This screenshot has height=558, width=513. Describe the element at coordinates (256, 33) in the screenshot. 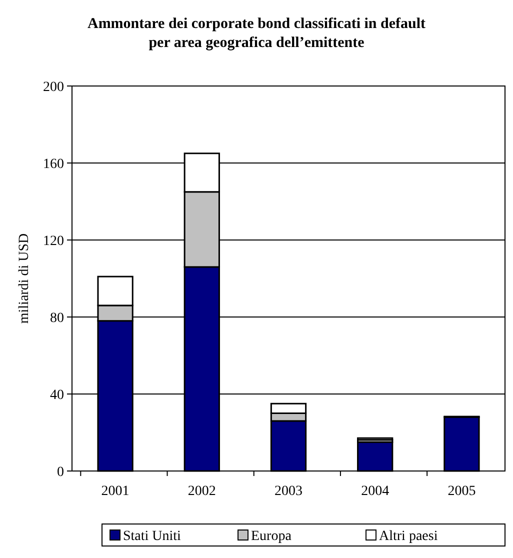

I see `chart-title: Ammontare dei corporate bond classificati in default per area geografica dell’emittente` at that location.